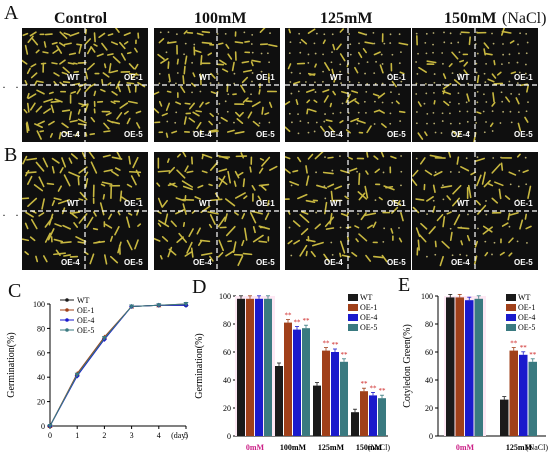 The width and height of the screenshot is (550, 465). What do you see at coordinates (353, 297) in the screenshot?
I see `legend-swatch` at bounding box center [353, 297].